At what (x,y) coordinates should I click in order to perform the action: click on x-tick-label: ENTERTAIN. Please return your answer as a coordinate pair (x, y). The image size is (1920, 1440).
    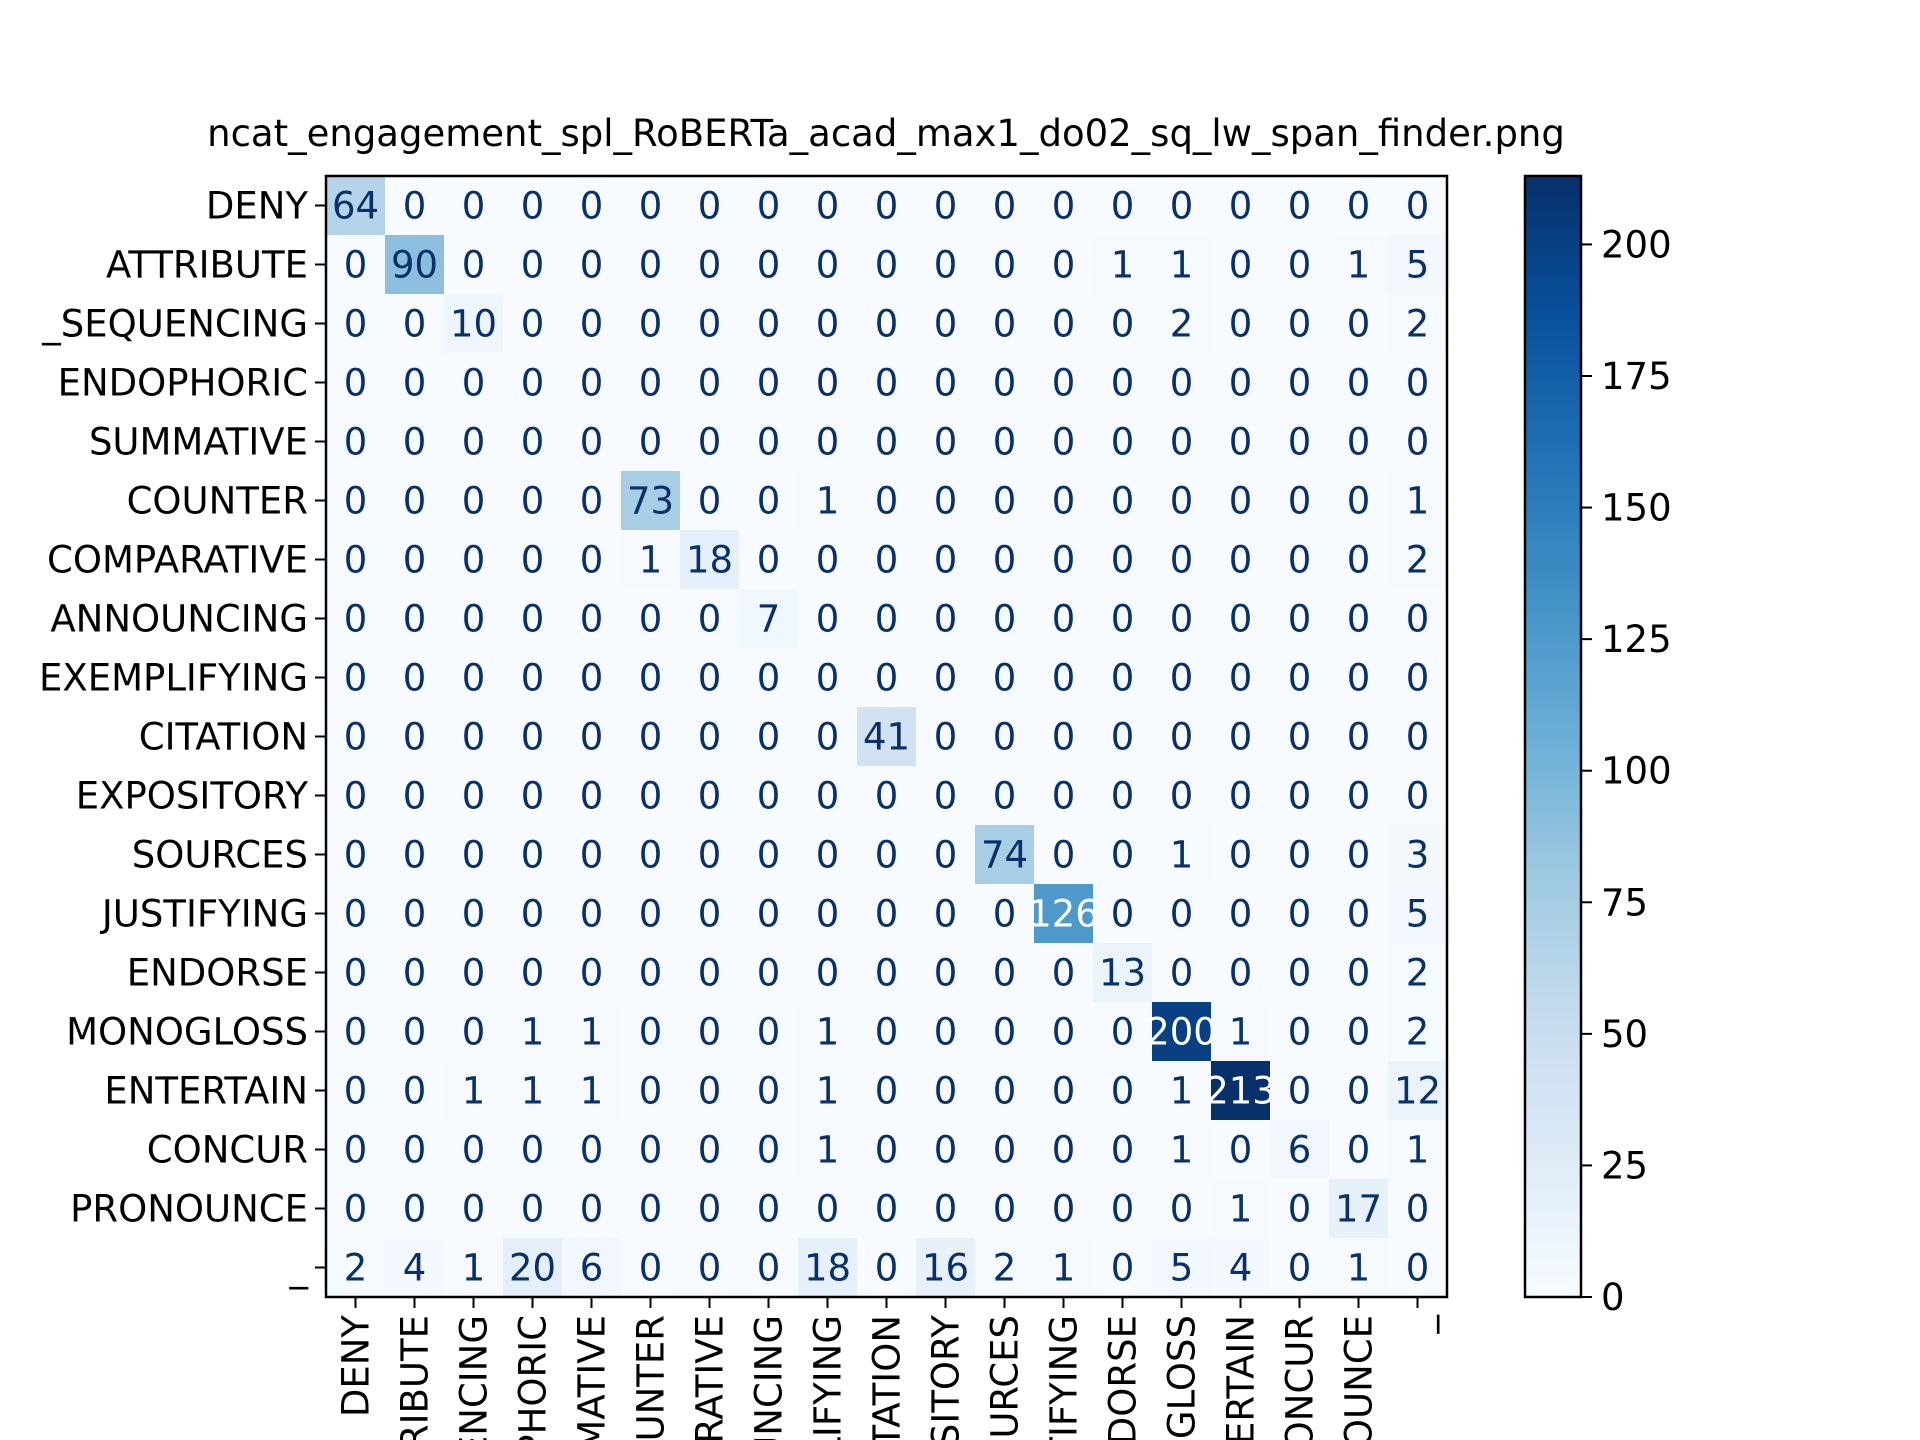
    Looking at the image, I should click on (1241, 1377).